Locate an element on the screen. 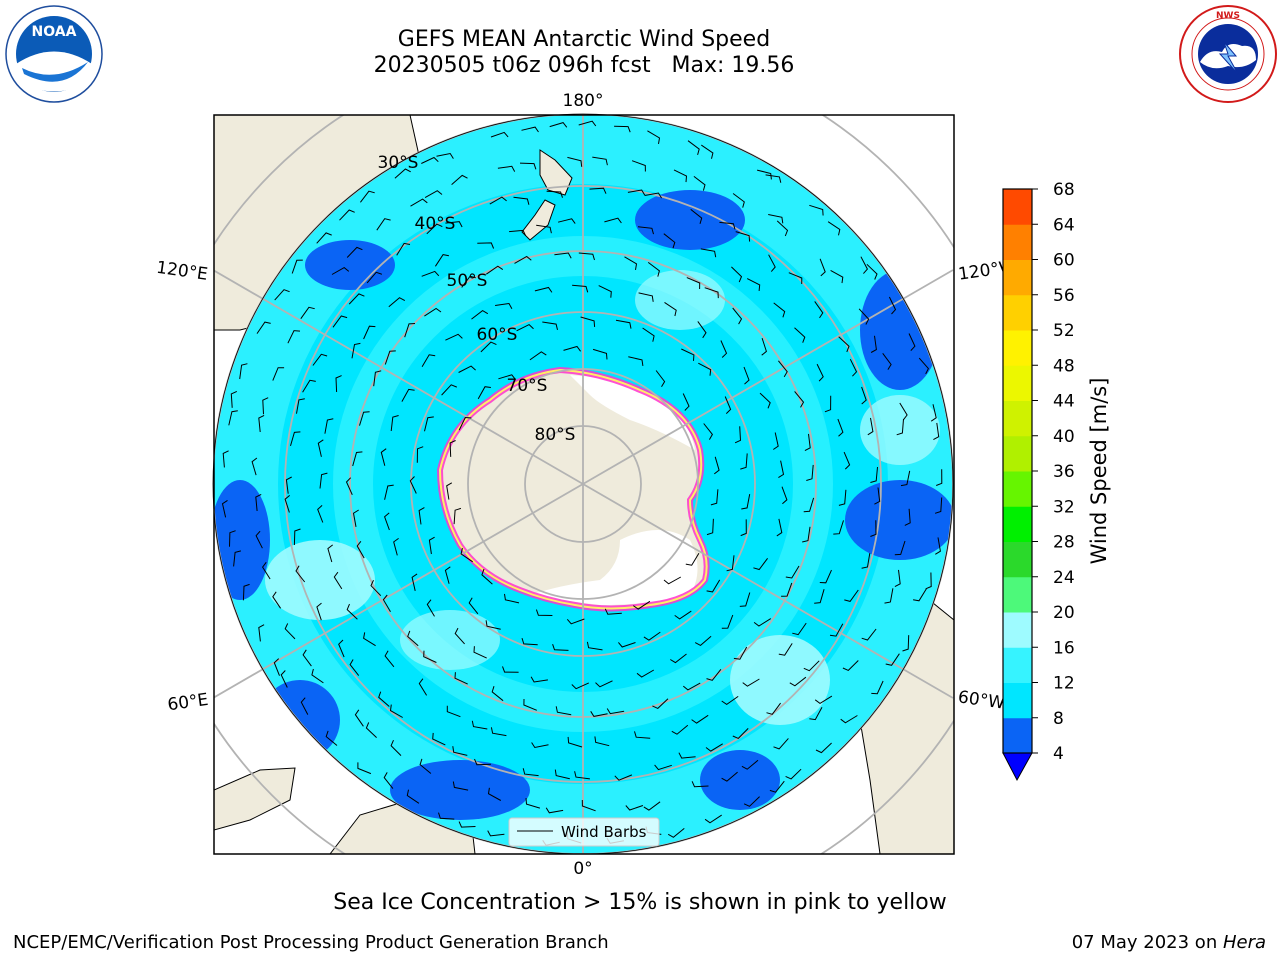 This screenshot has width=1280, height=960. lon-label-0: 0° is located at coordinates (582, 869).